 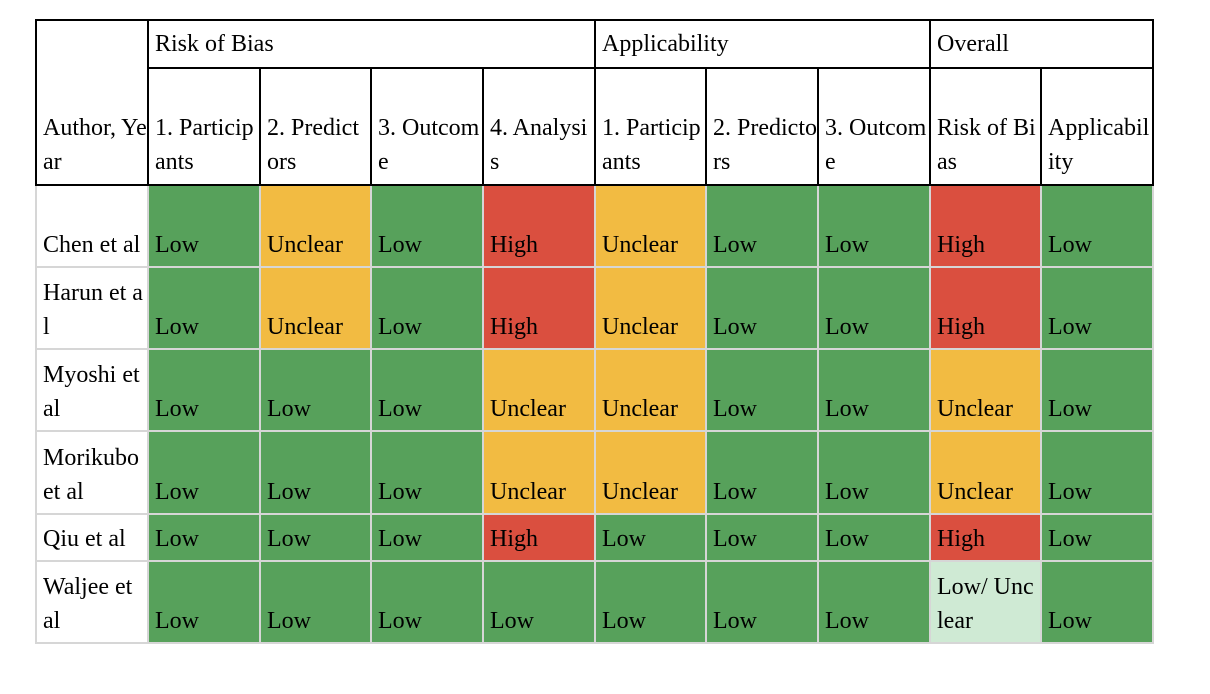 I want to click on table-row: Qiu et al Low Low Low High Low Low Low High Low, so click(x=594, y=537).